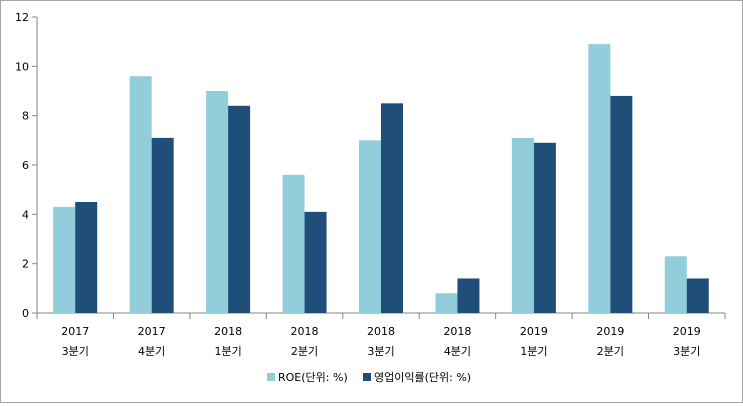  I want to click on y-tick-label: 6, so click(25, 165).